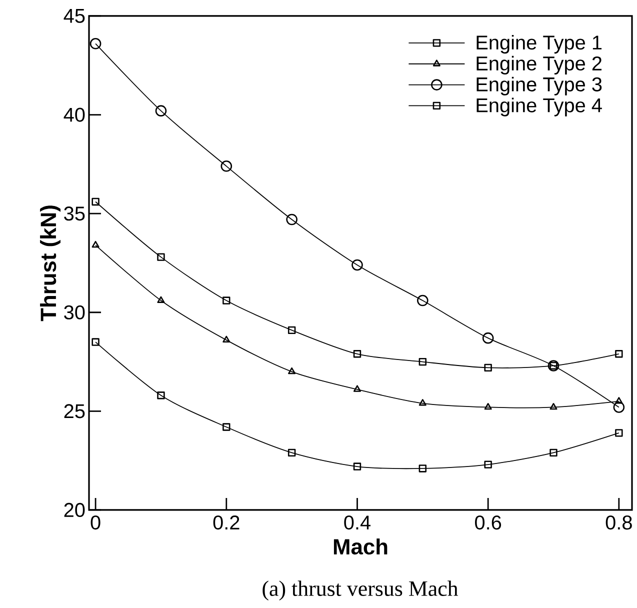  What do you see at coordinates (539, 65) in the screenshot?
I see `legend-label: Engine Type 2` at bounding box center [539, 65].